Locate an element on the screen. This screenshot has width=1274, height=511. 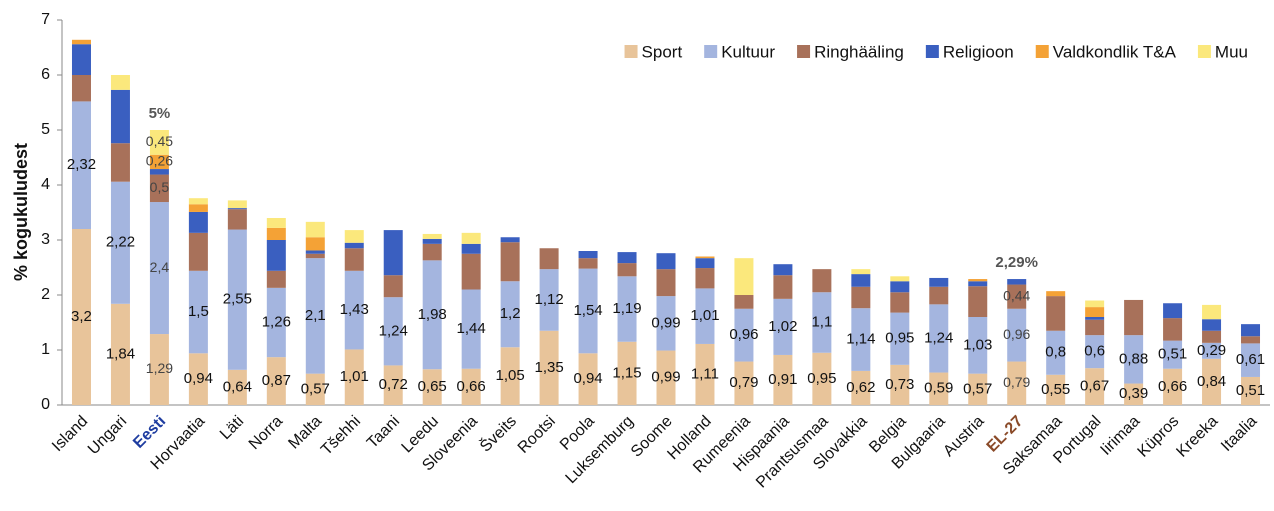
data-label: 0,29 is located at coordinates (1211, 350).